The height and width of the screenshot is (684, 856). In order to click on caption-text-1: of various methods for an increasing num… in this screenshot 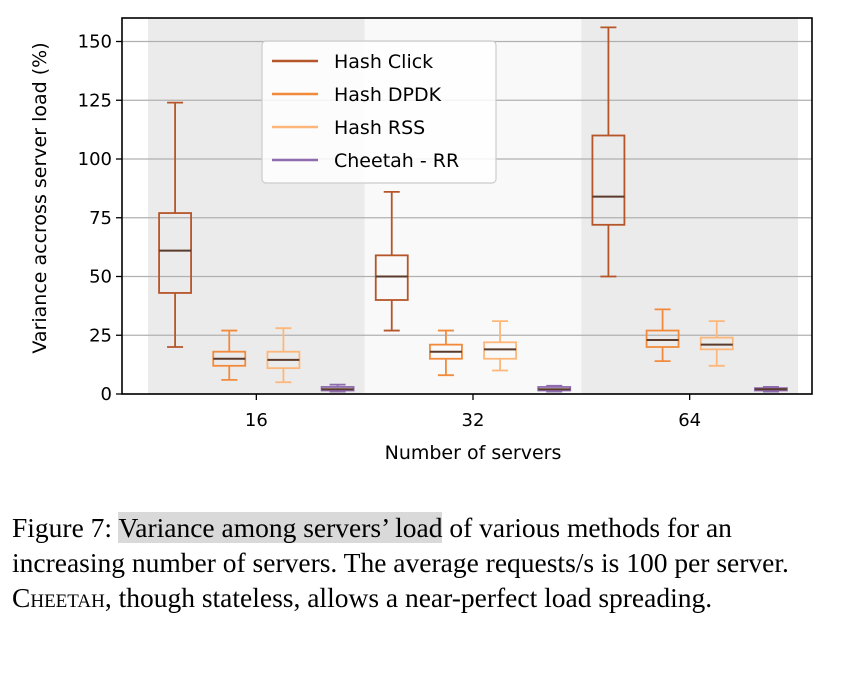, I will do `click(400, 545)`.